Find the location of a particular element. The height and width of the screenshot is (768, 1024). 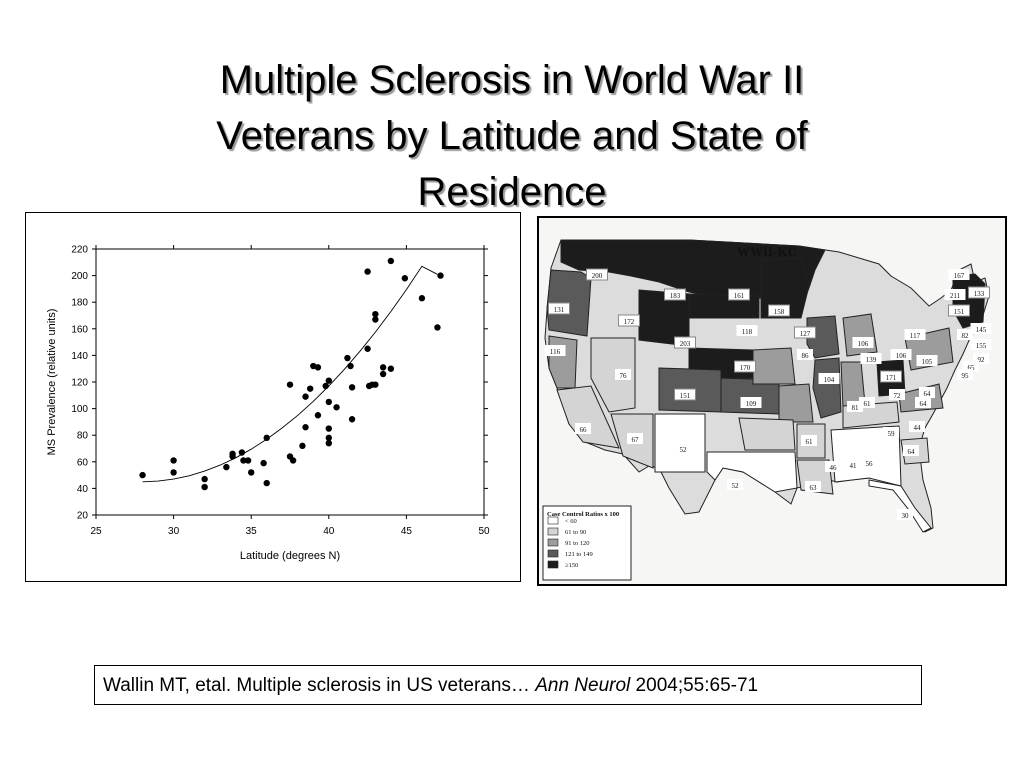

state-value-label: 117 is located at coordinates (915, 336).